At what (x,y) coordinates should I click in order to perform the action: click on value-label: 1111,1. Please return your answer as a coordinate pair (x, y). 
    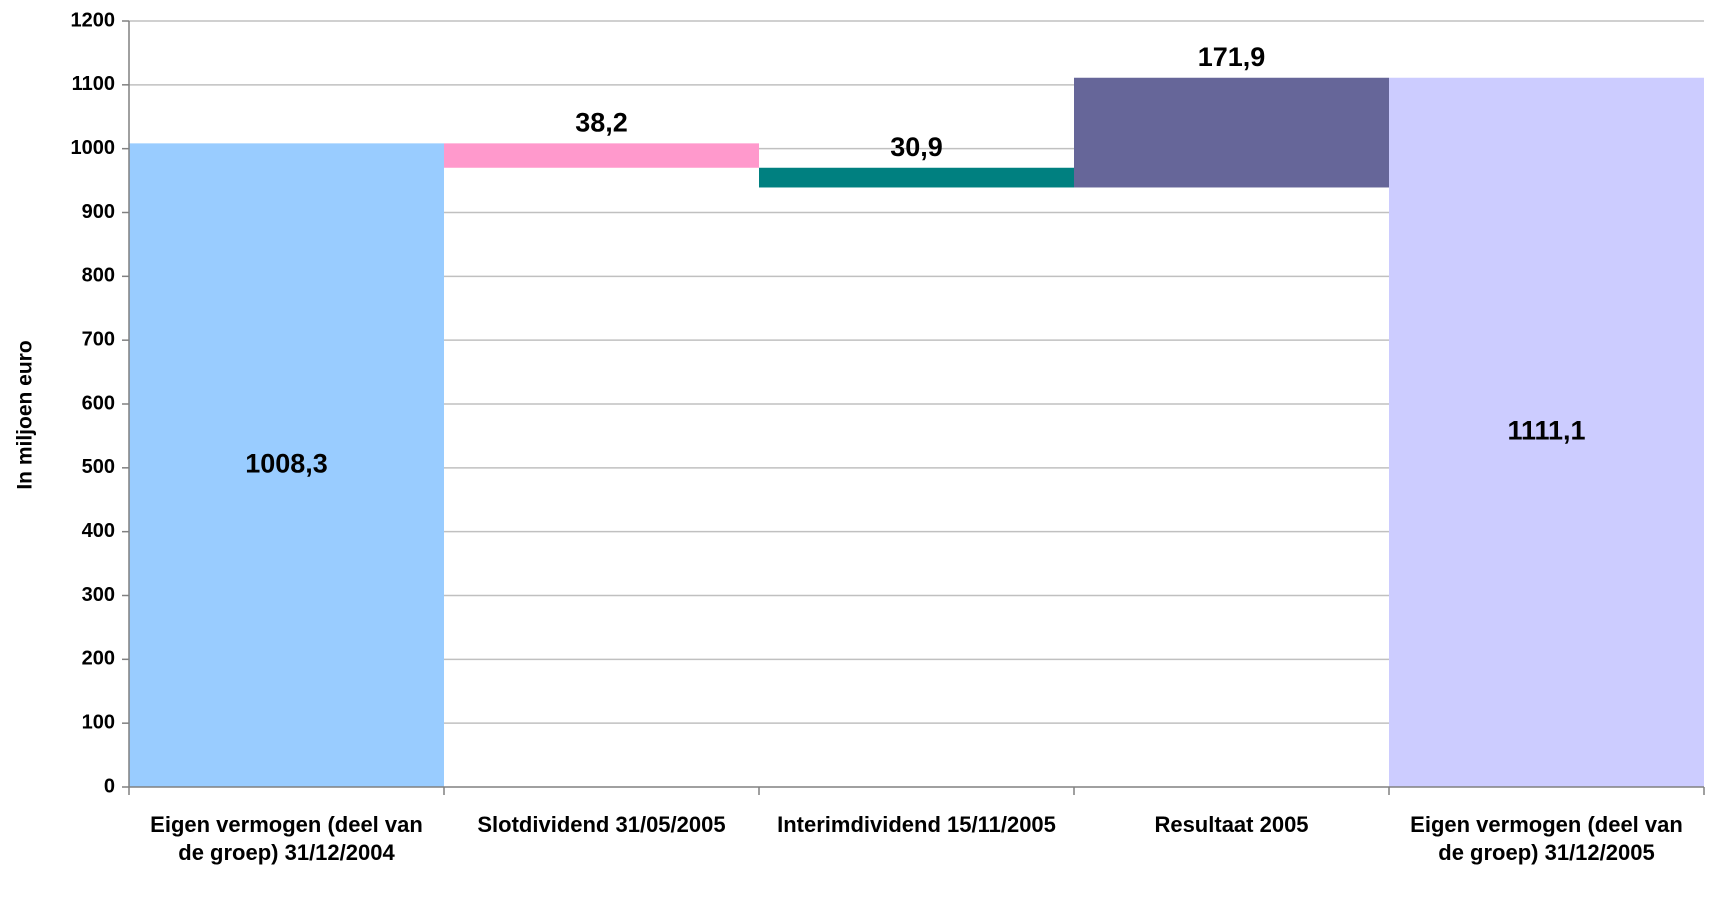
    Looking at the image, I should click on (1546, 430).